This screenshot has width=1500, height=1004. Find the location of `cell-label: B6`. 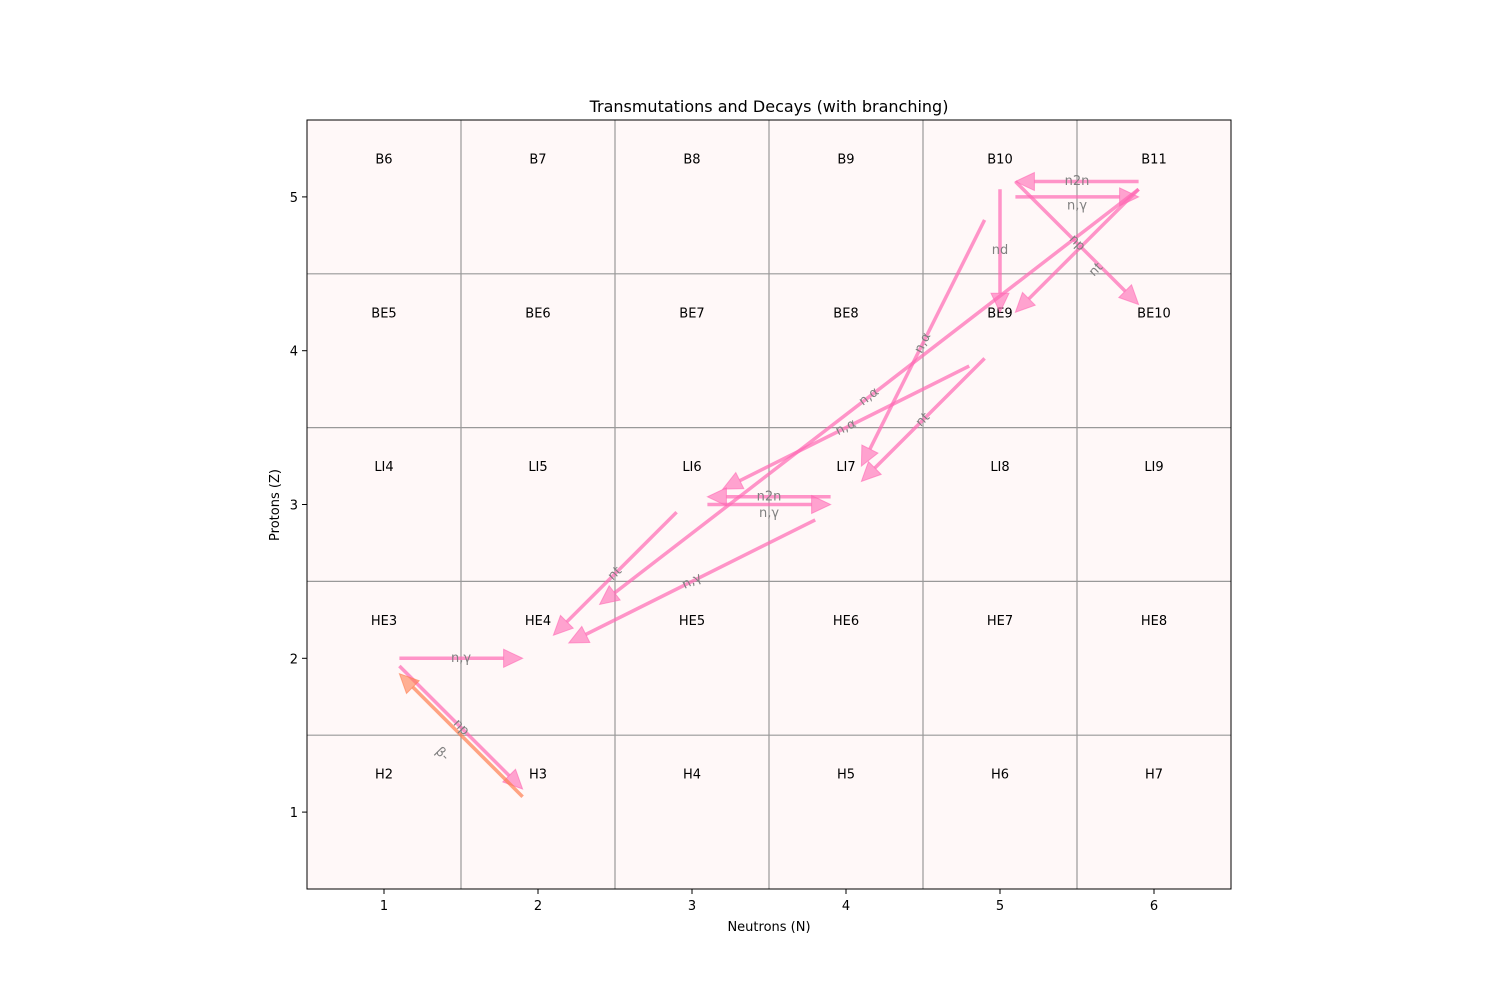

cell-label: B6 is located at coordinates (383, 159).